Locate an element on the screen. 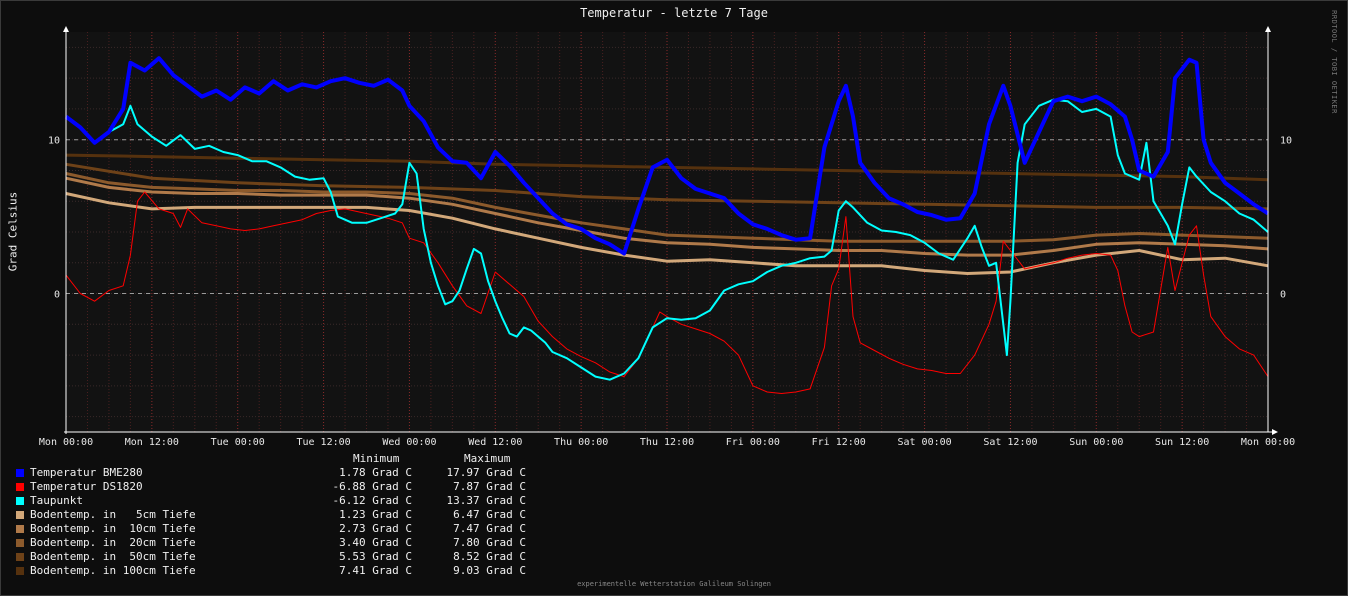 The image size is (1348, 596). legend-series-name: Taupunkt is located at coordinates (56, 500).